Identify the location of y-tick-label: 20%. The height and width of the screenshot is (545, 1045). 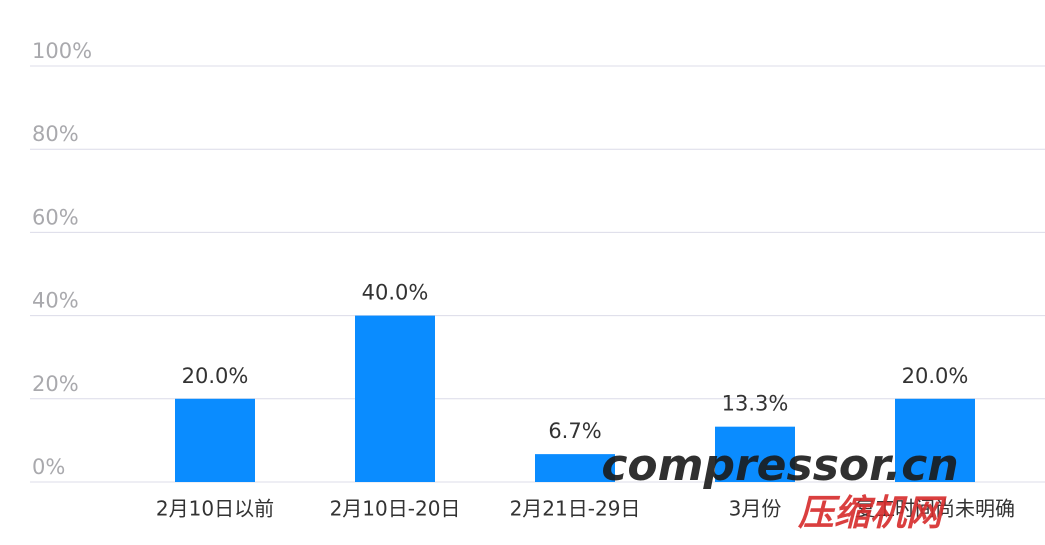
(55, 384).